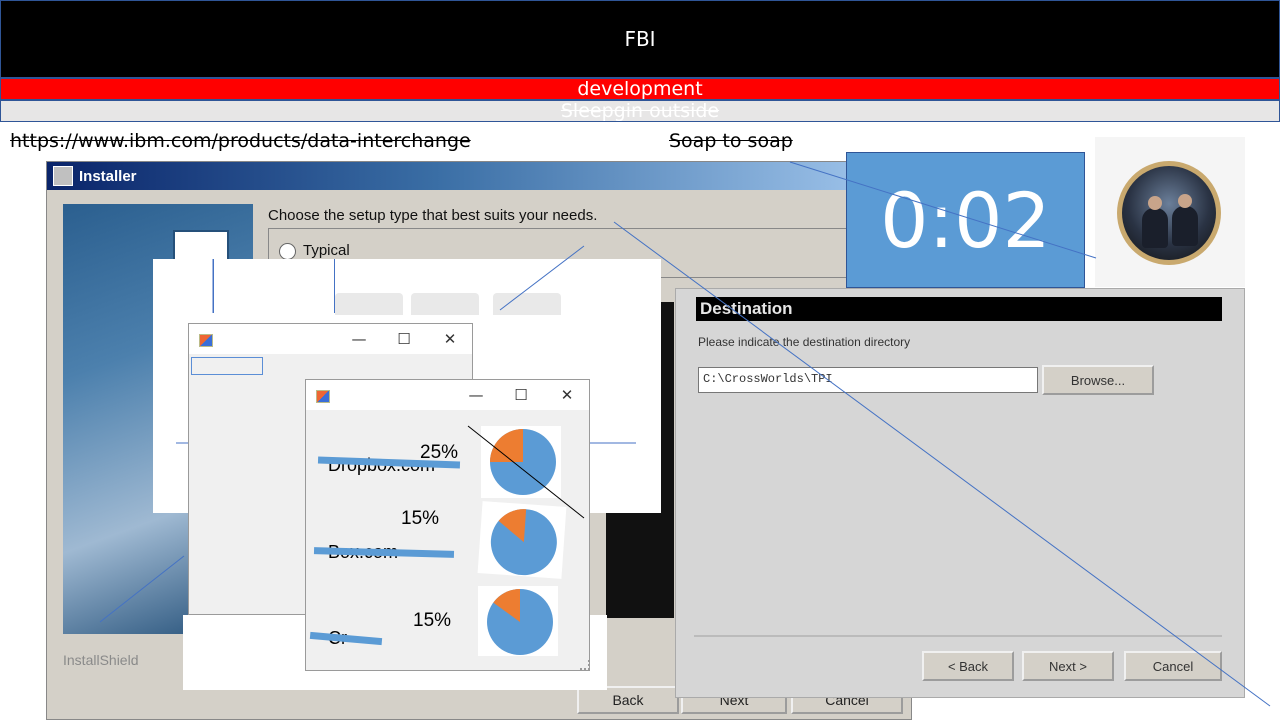 The height and width of the screenshot is (720, 1280). What do you see at coordinates (447, 395) in the screenshot?
I see `form-window-2-titlebar: — ☐ ✕` at bounding box center [447, 395].